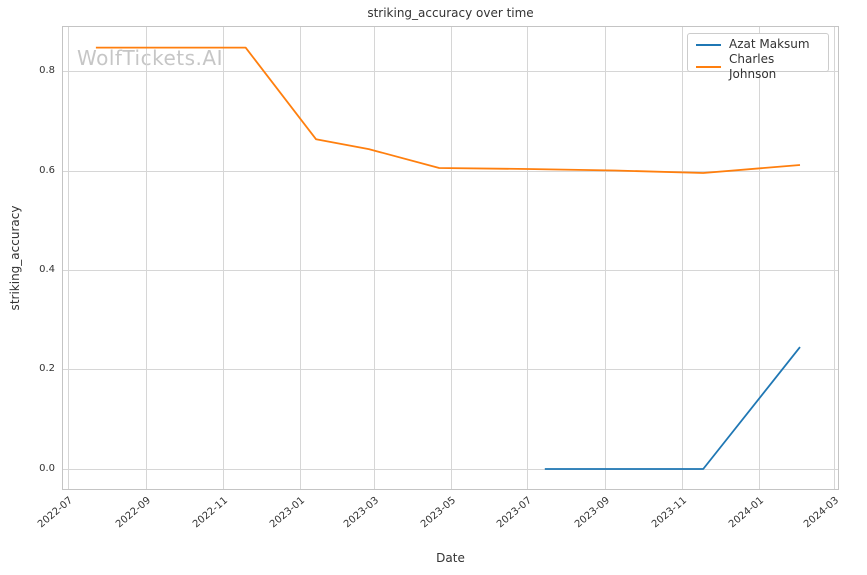 The image size is (867, 575). Describe the element at coordinates (47, 170) in the screenshot. I see `y-tick-label-0.6: 0.6` at that location.